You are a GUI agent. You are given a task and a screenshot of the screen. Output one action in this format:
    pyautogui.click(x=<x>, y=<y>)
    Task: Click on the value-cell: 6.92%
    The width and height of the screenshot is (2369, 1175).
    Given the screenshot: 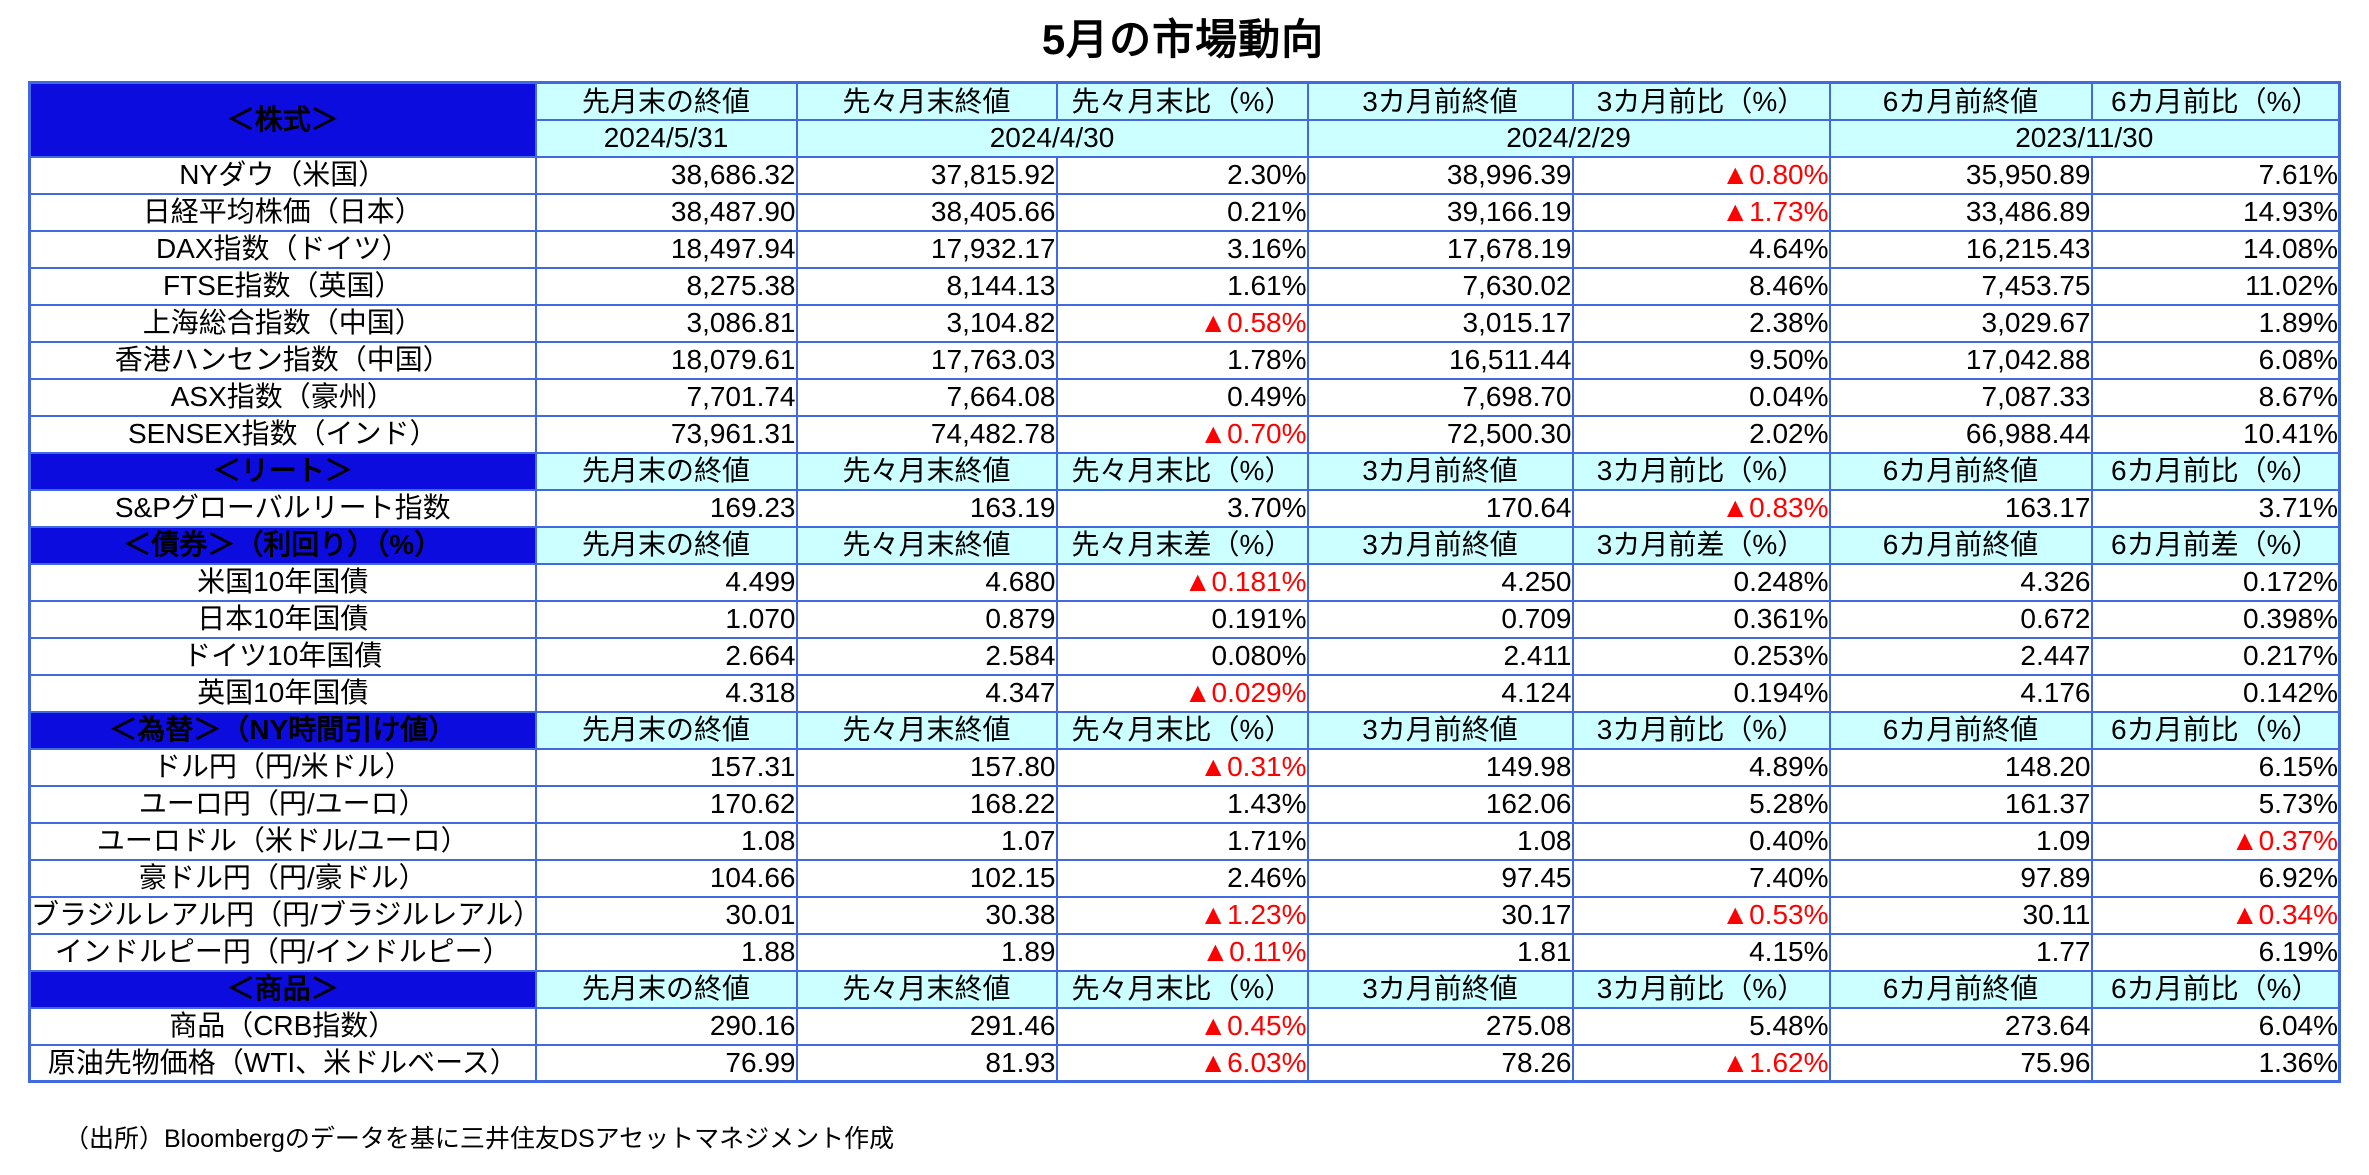 What is the action you would take?
    pyautogui.click(x=2215, y=878)
    